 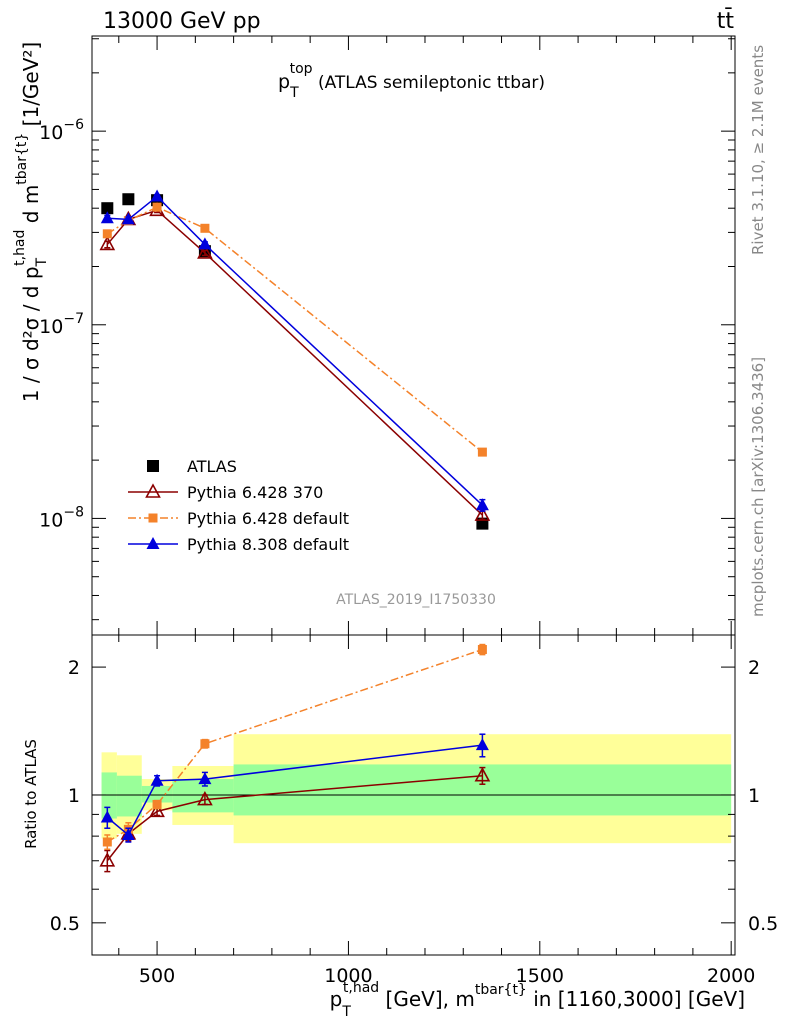 I want to click on analysis-id: ATLAS_2019_I1750330, so click(x=416, y=600).